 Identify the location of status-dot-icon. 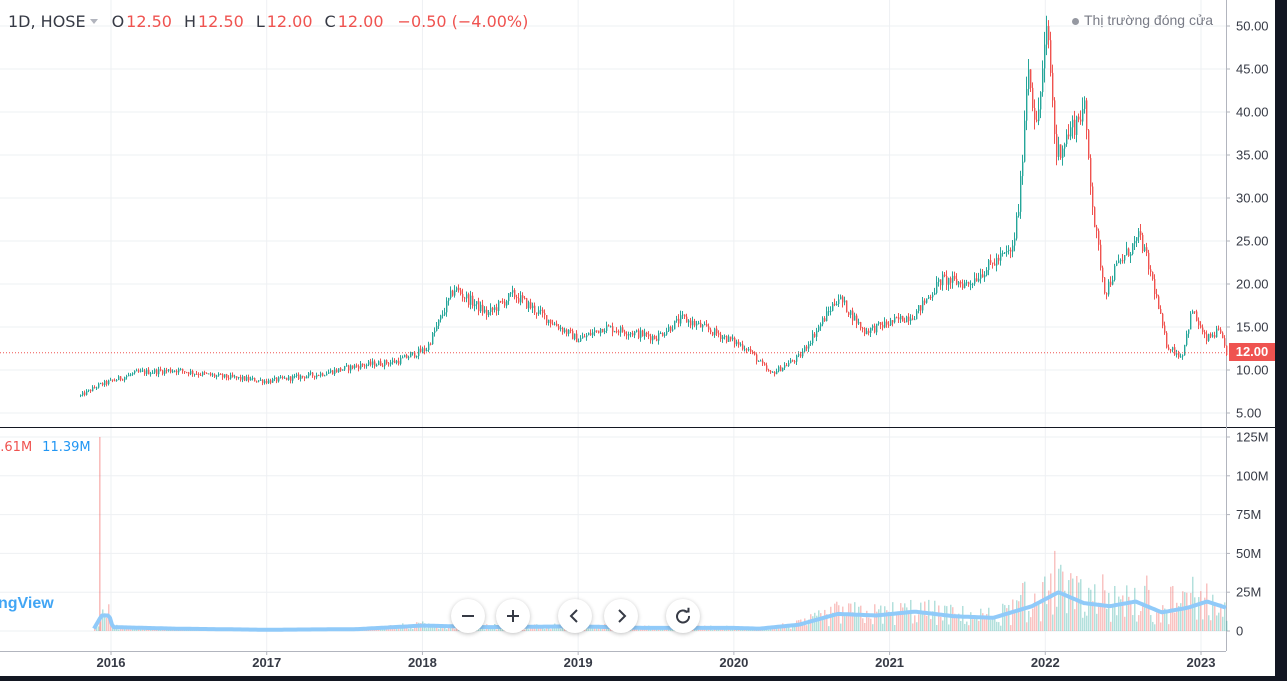
(1075, 21).